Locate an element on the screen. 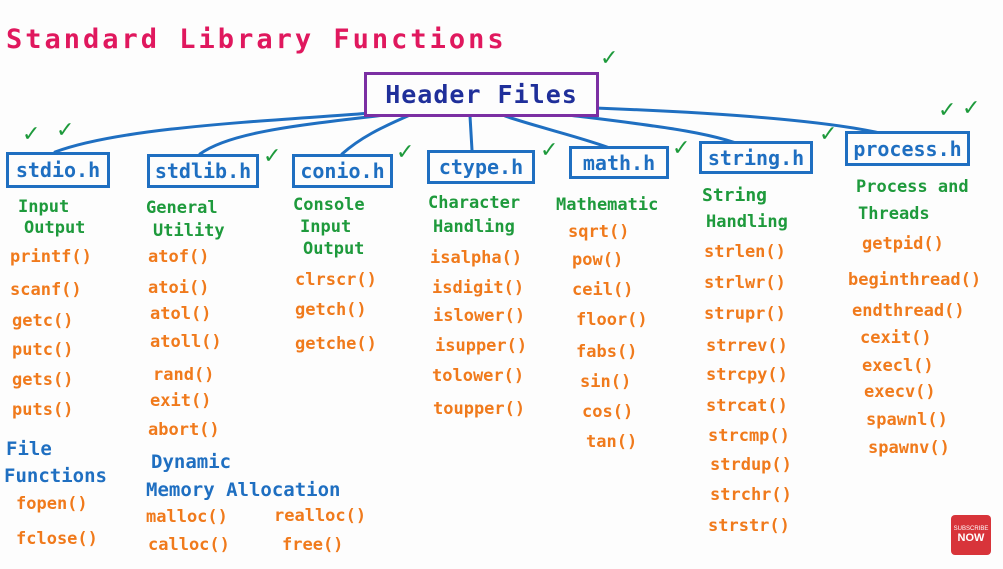  function-item: gets() is located at coordinates (43, 380).